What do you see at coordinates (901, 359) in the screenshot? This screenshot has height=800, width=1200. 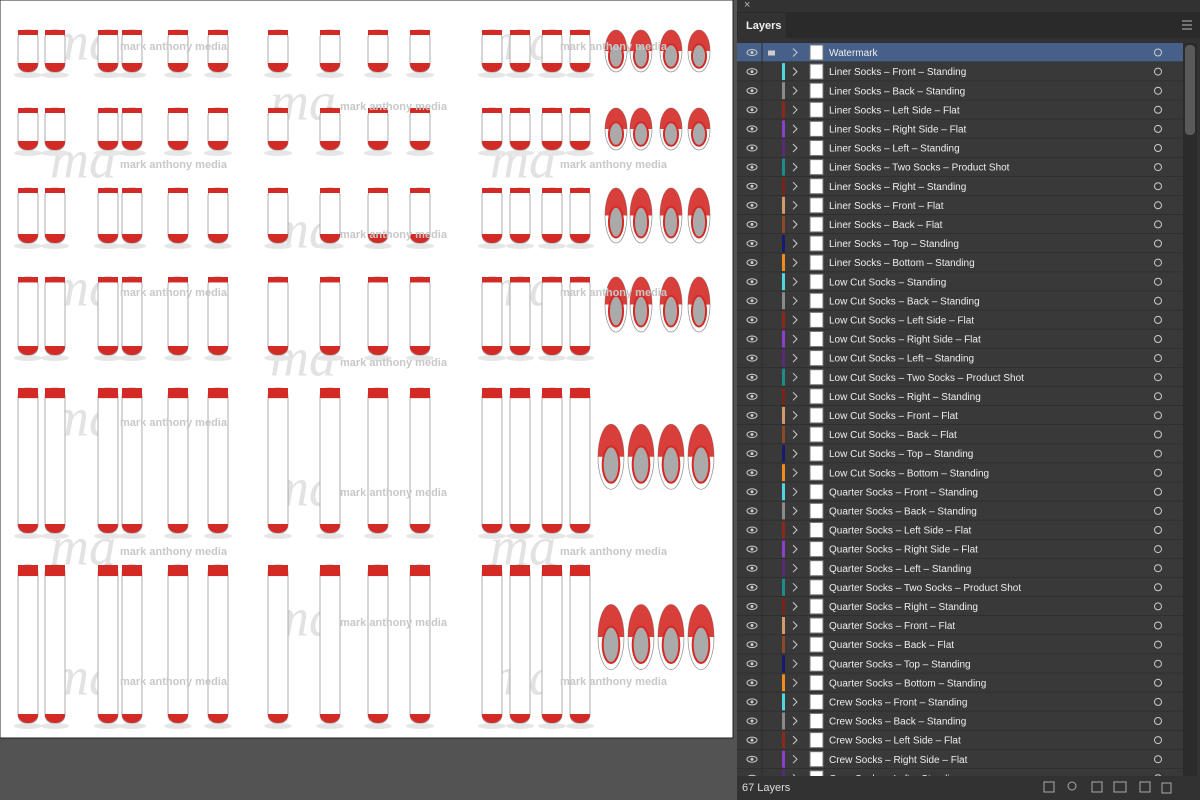 I see `layer-name: Low Cut Socks – Left – Standing` at bounding box center [901, 359].